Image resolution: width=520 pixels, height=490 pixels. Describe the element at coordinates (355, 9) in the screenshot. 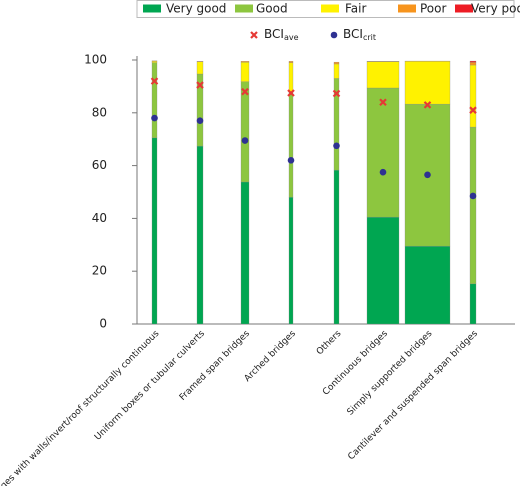

I see `legend-label: Fair` at that location.